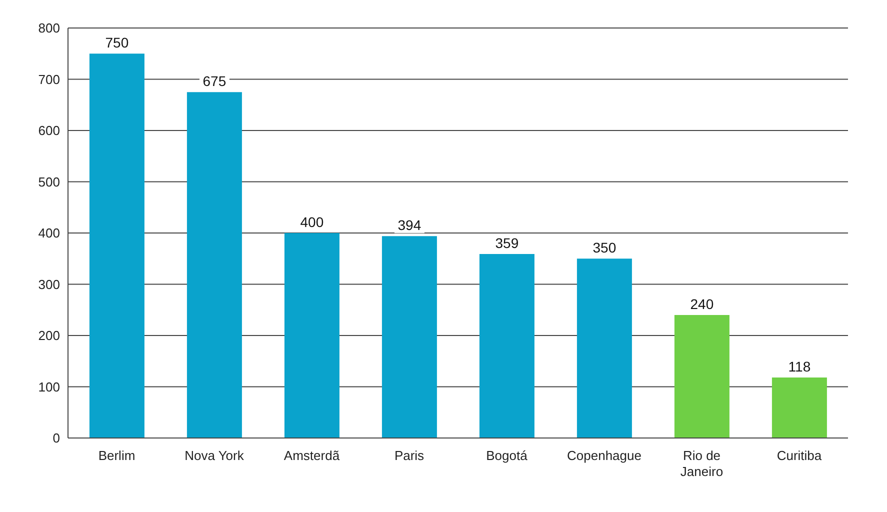 The image size is (887, 512). What do you see at coordinates (507, 243) in the screenshot?
I see `data-label: 359` at bounding box center [507, 243].